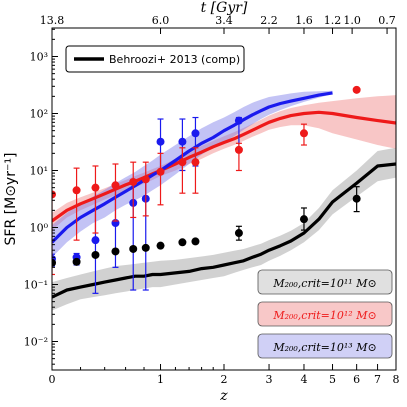 The height and width of the screenshot is (407, 407). I want to click on x-tick-label: 7, so click(377, 379).